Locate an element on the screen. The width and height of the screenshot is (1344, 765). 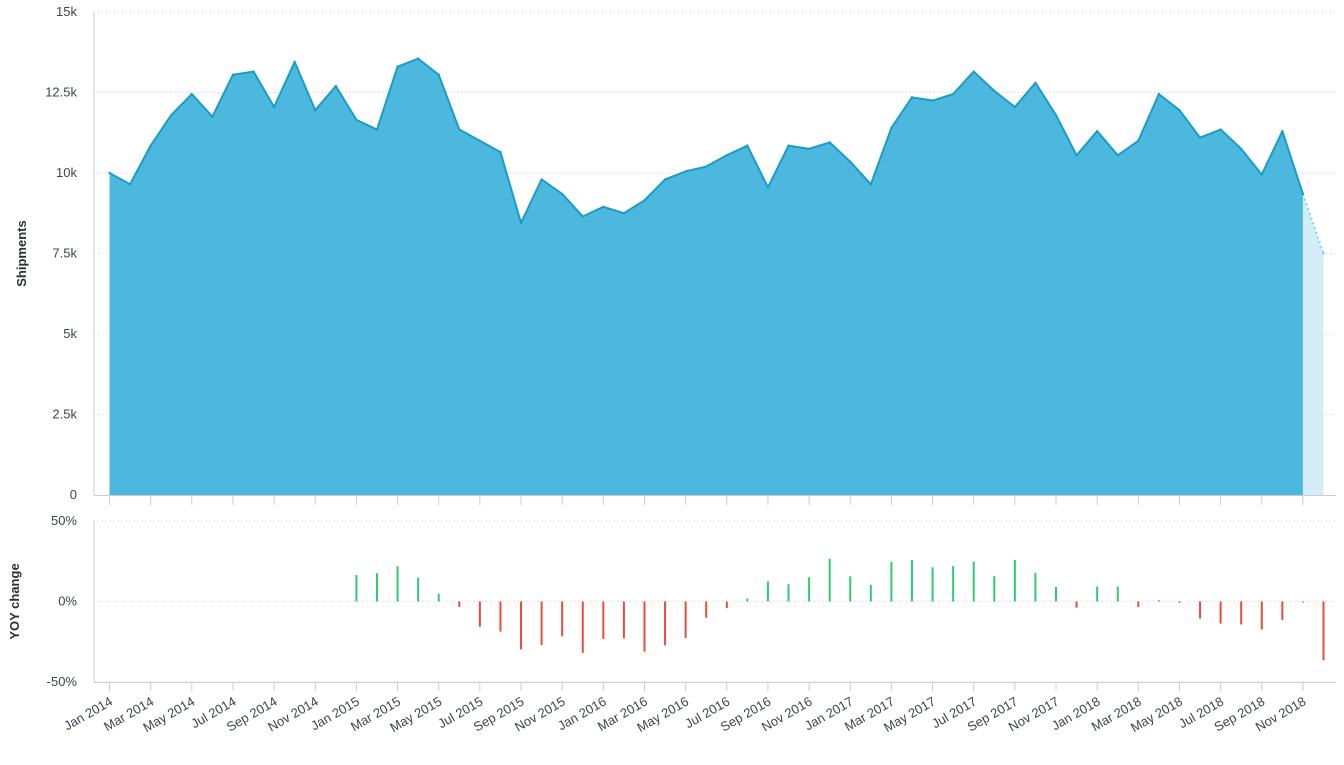
main-y-tick-label: 10k is located at coordinates (66, 172).